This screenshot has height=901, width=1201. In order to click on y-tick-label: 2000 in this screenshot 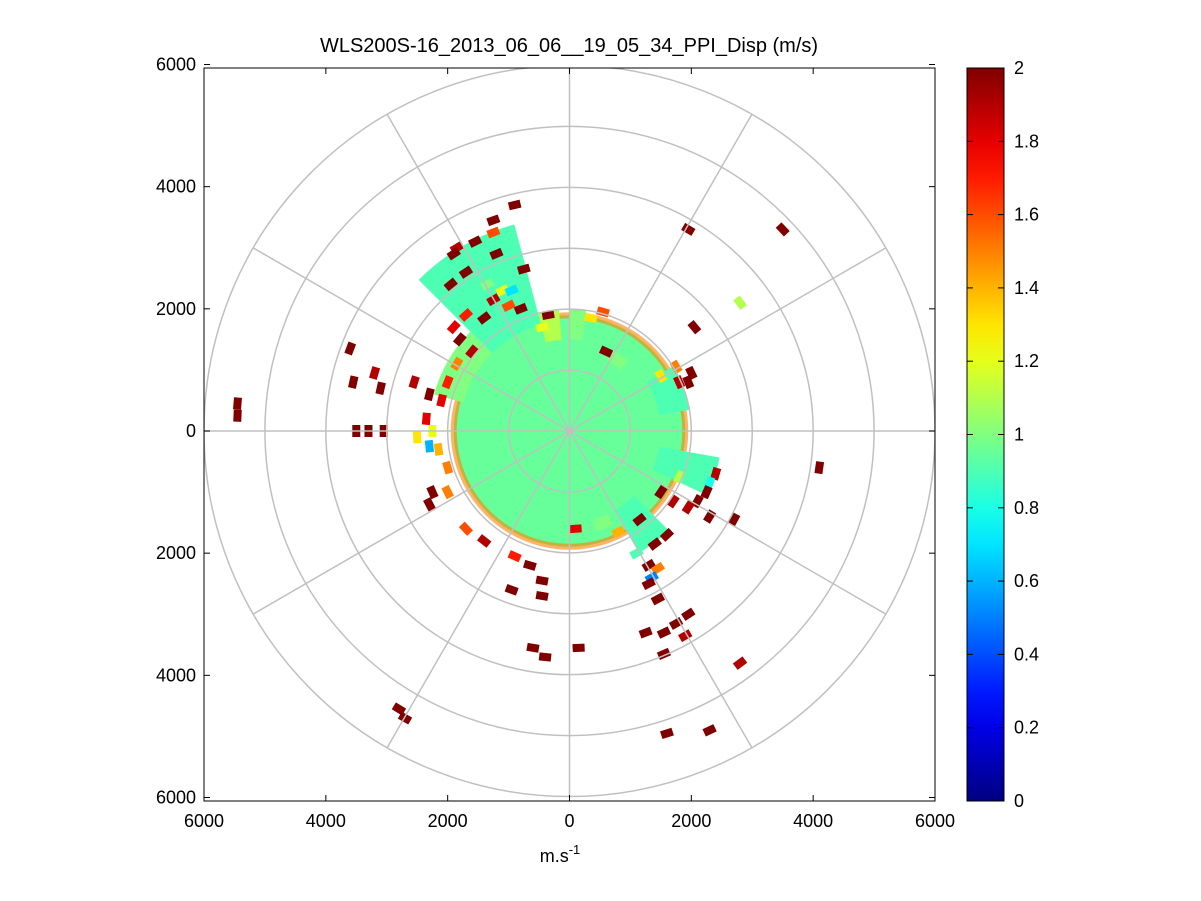, I will do `click(176, 553)`.